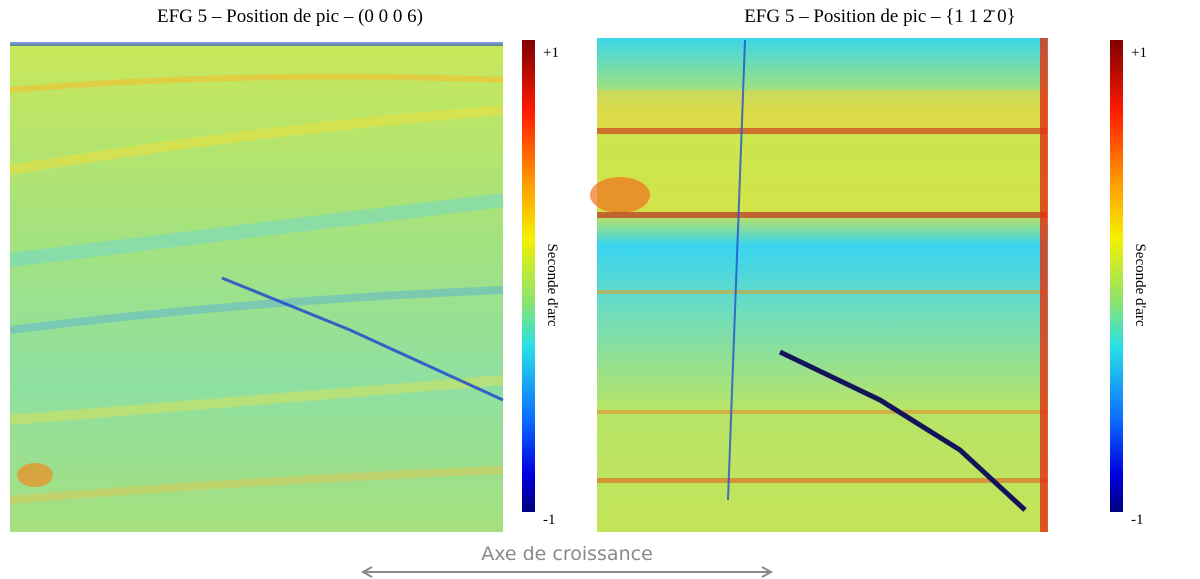  Describe the element at coordinates (290, 16) in the screenshot. I see `panel-title: EFG 5 – Position de pic – (0 0 0 6)` at that location.